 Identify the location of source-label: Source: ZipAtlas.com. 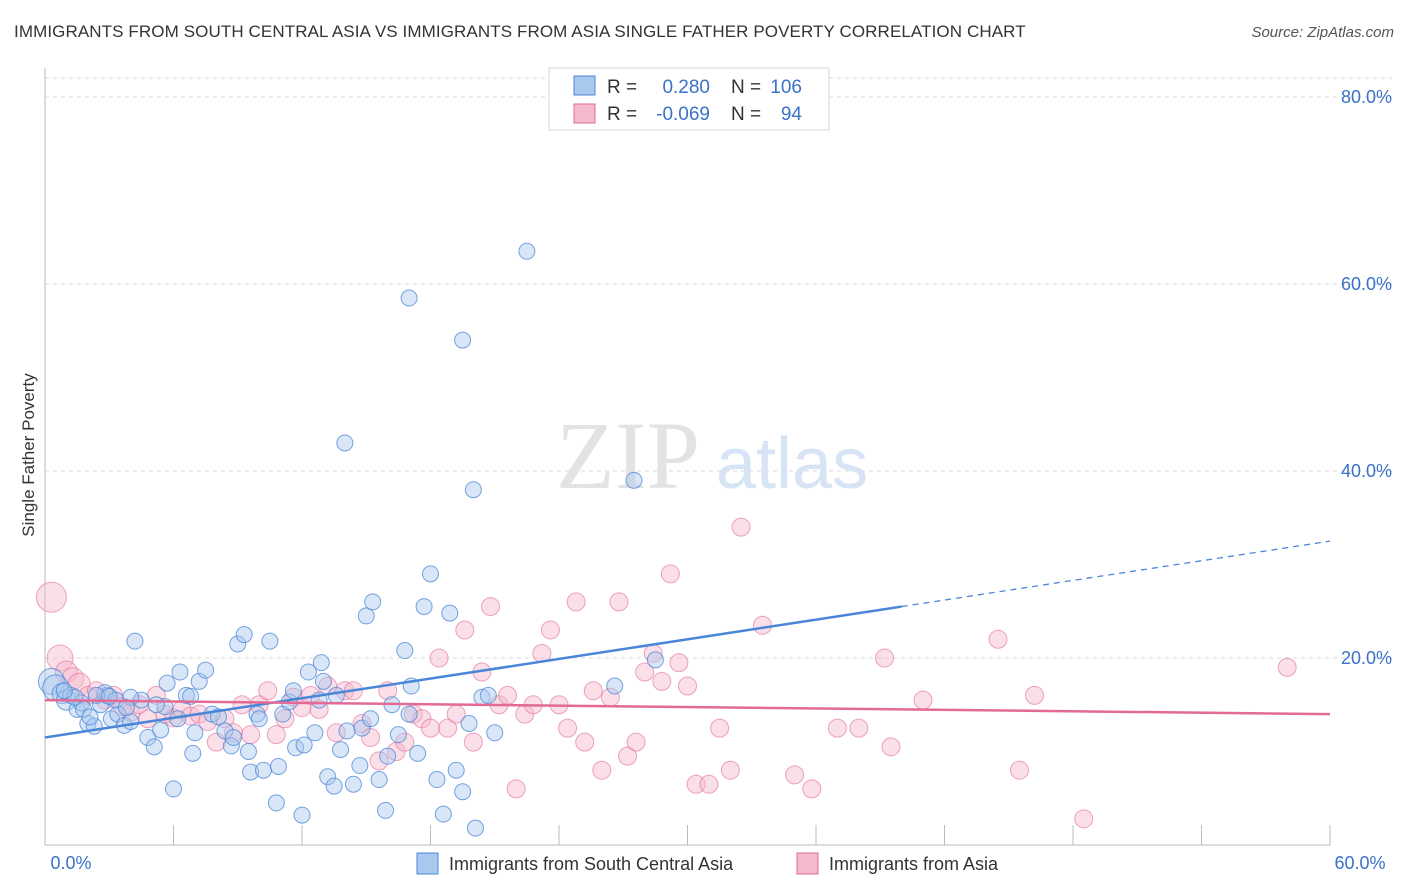
(1322, 32).